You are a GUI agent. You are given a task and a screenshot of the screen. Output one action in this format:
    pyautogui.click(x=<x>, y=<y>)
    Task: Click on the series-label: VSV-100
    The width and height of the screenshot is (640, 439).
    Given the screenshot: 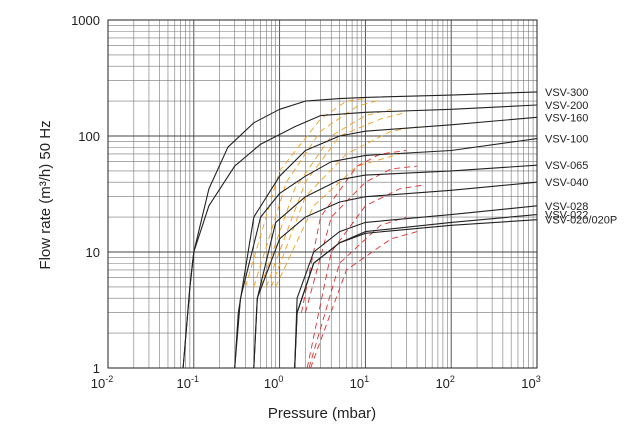 What is the action you would take?
    pyautogui.click(x=566, y=140)
    